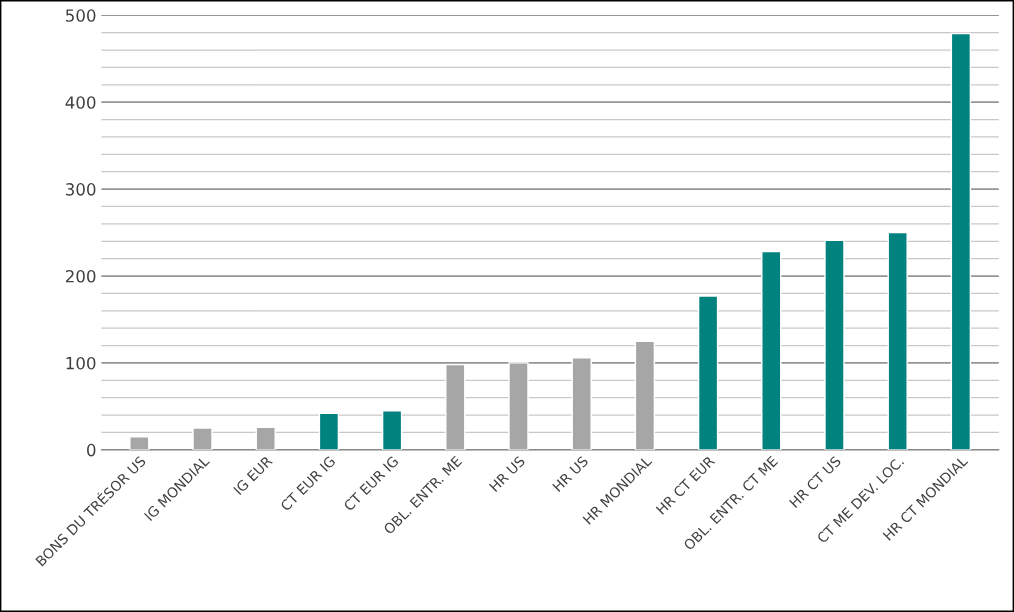 Image resolution: width=1014 pixels, height=612 pixels. I want to click on y-tick-label: 0, so click(91, 450).